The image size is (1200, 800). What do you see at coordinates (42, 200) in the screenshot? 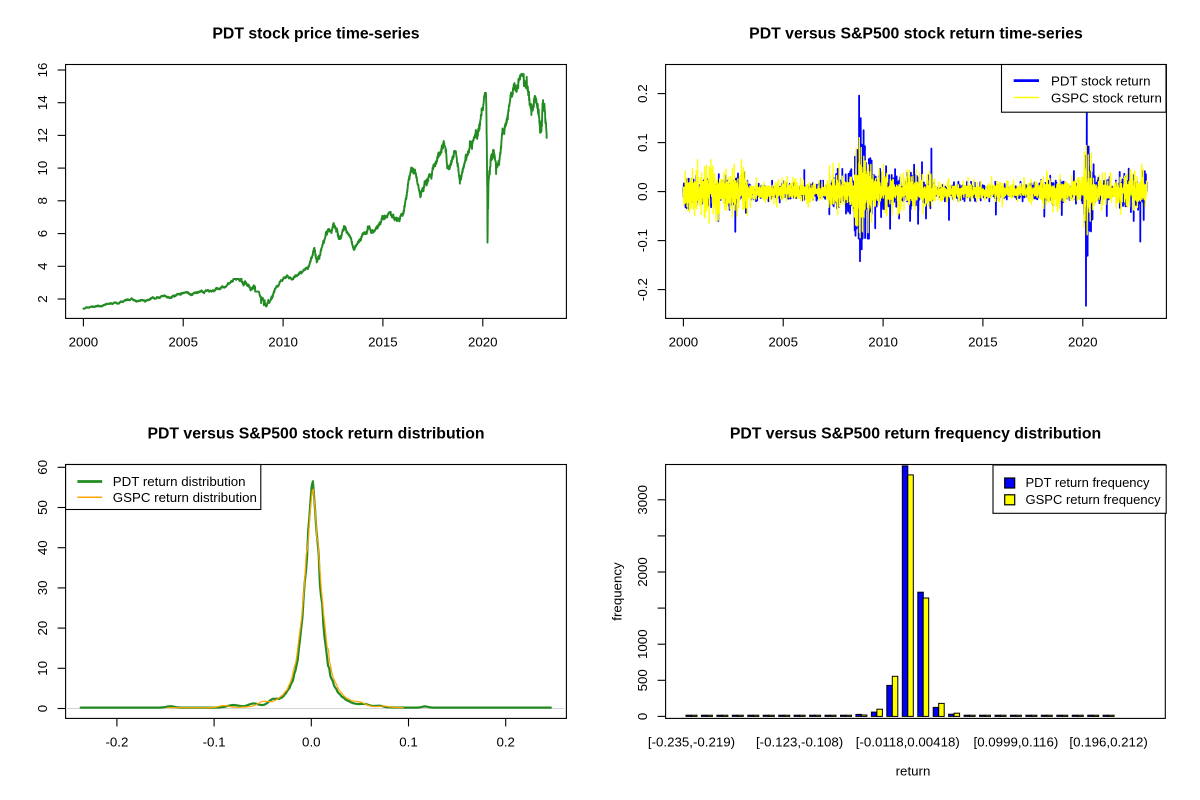
I see `svg-text: 8` at bounding box center [42, 200].